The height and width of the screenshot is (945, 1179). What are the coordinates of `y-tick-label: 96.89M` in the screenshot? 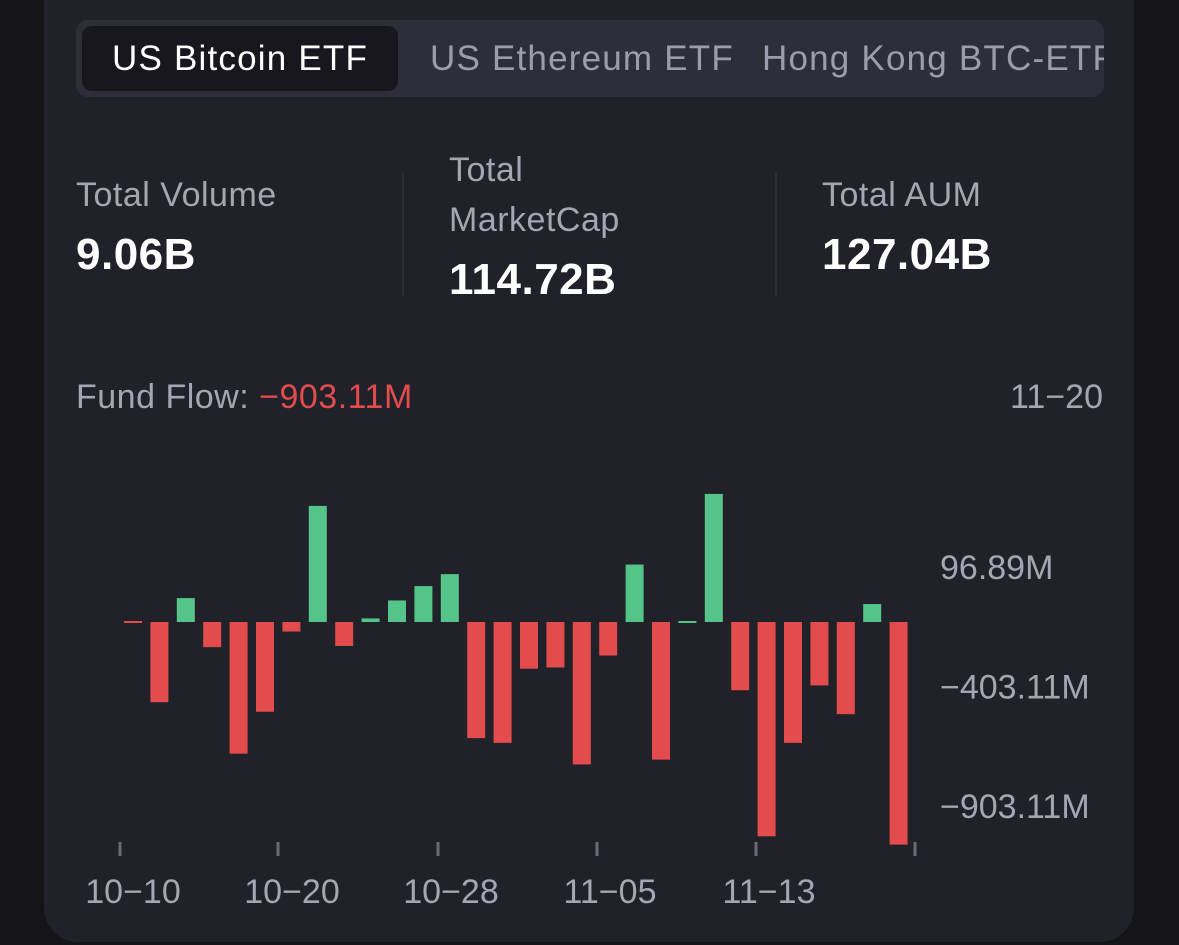 It's located at (996, 568).